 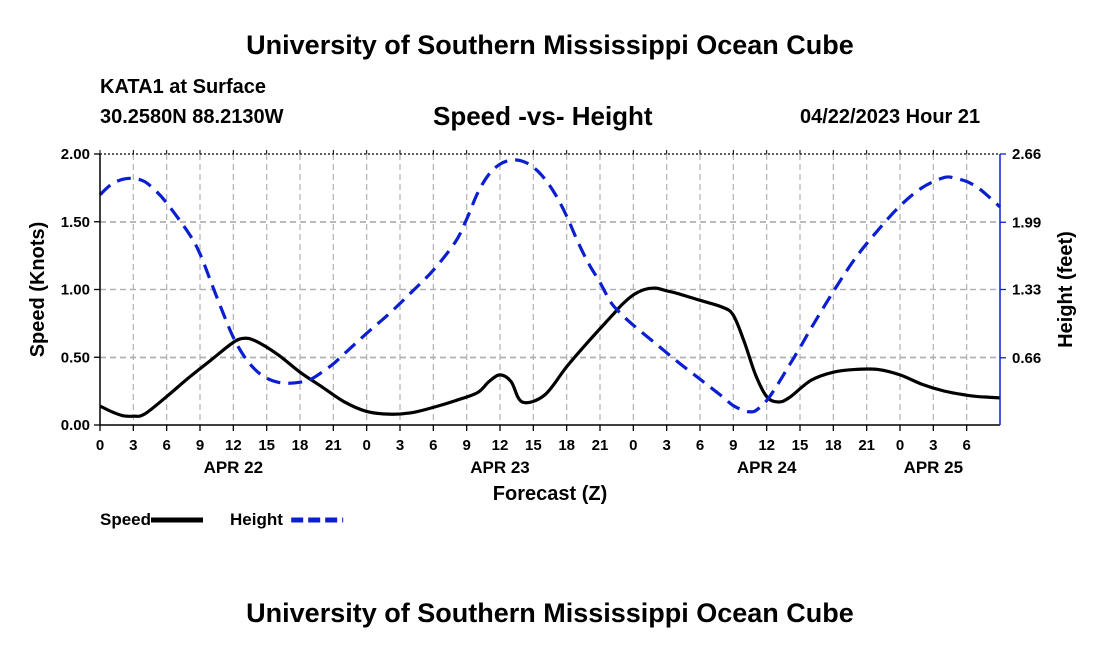 I want to click on y2-tick-label: 1.33, so click(x=1026, y=290).